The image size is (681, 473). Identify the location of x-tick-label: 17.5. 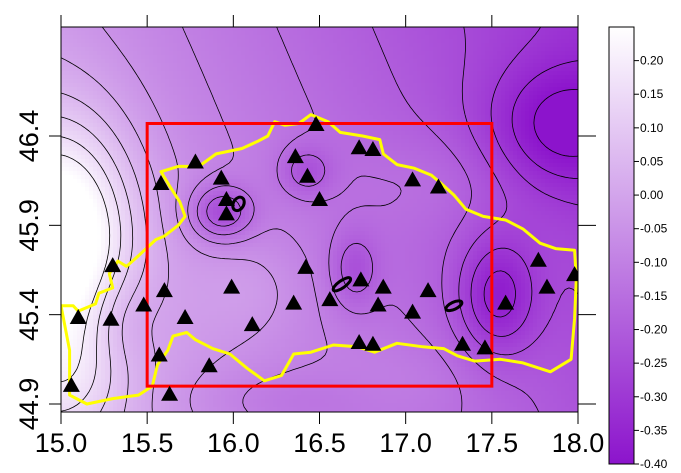
(492, 443).